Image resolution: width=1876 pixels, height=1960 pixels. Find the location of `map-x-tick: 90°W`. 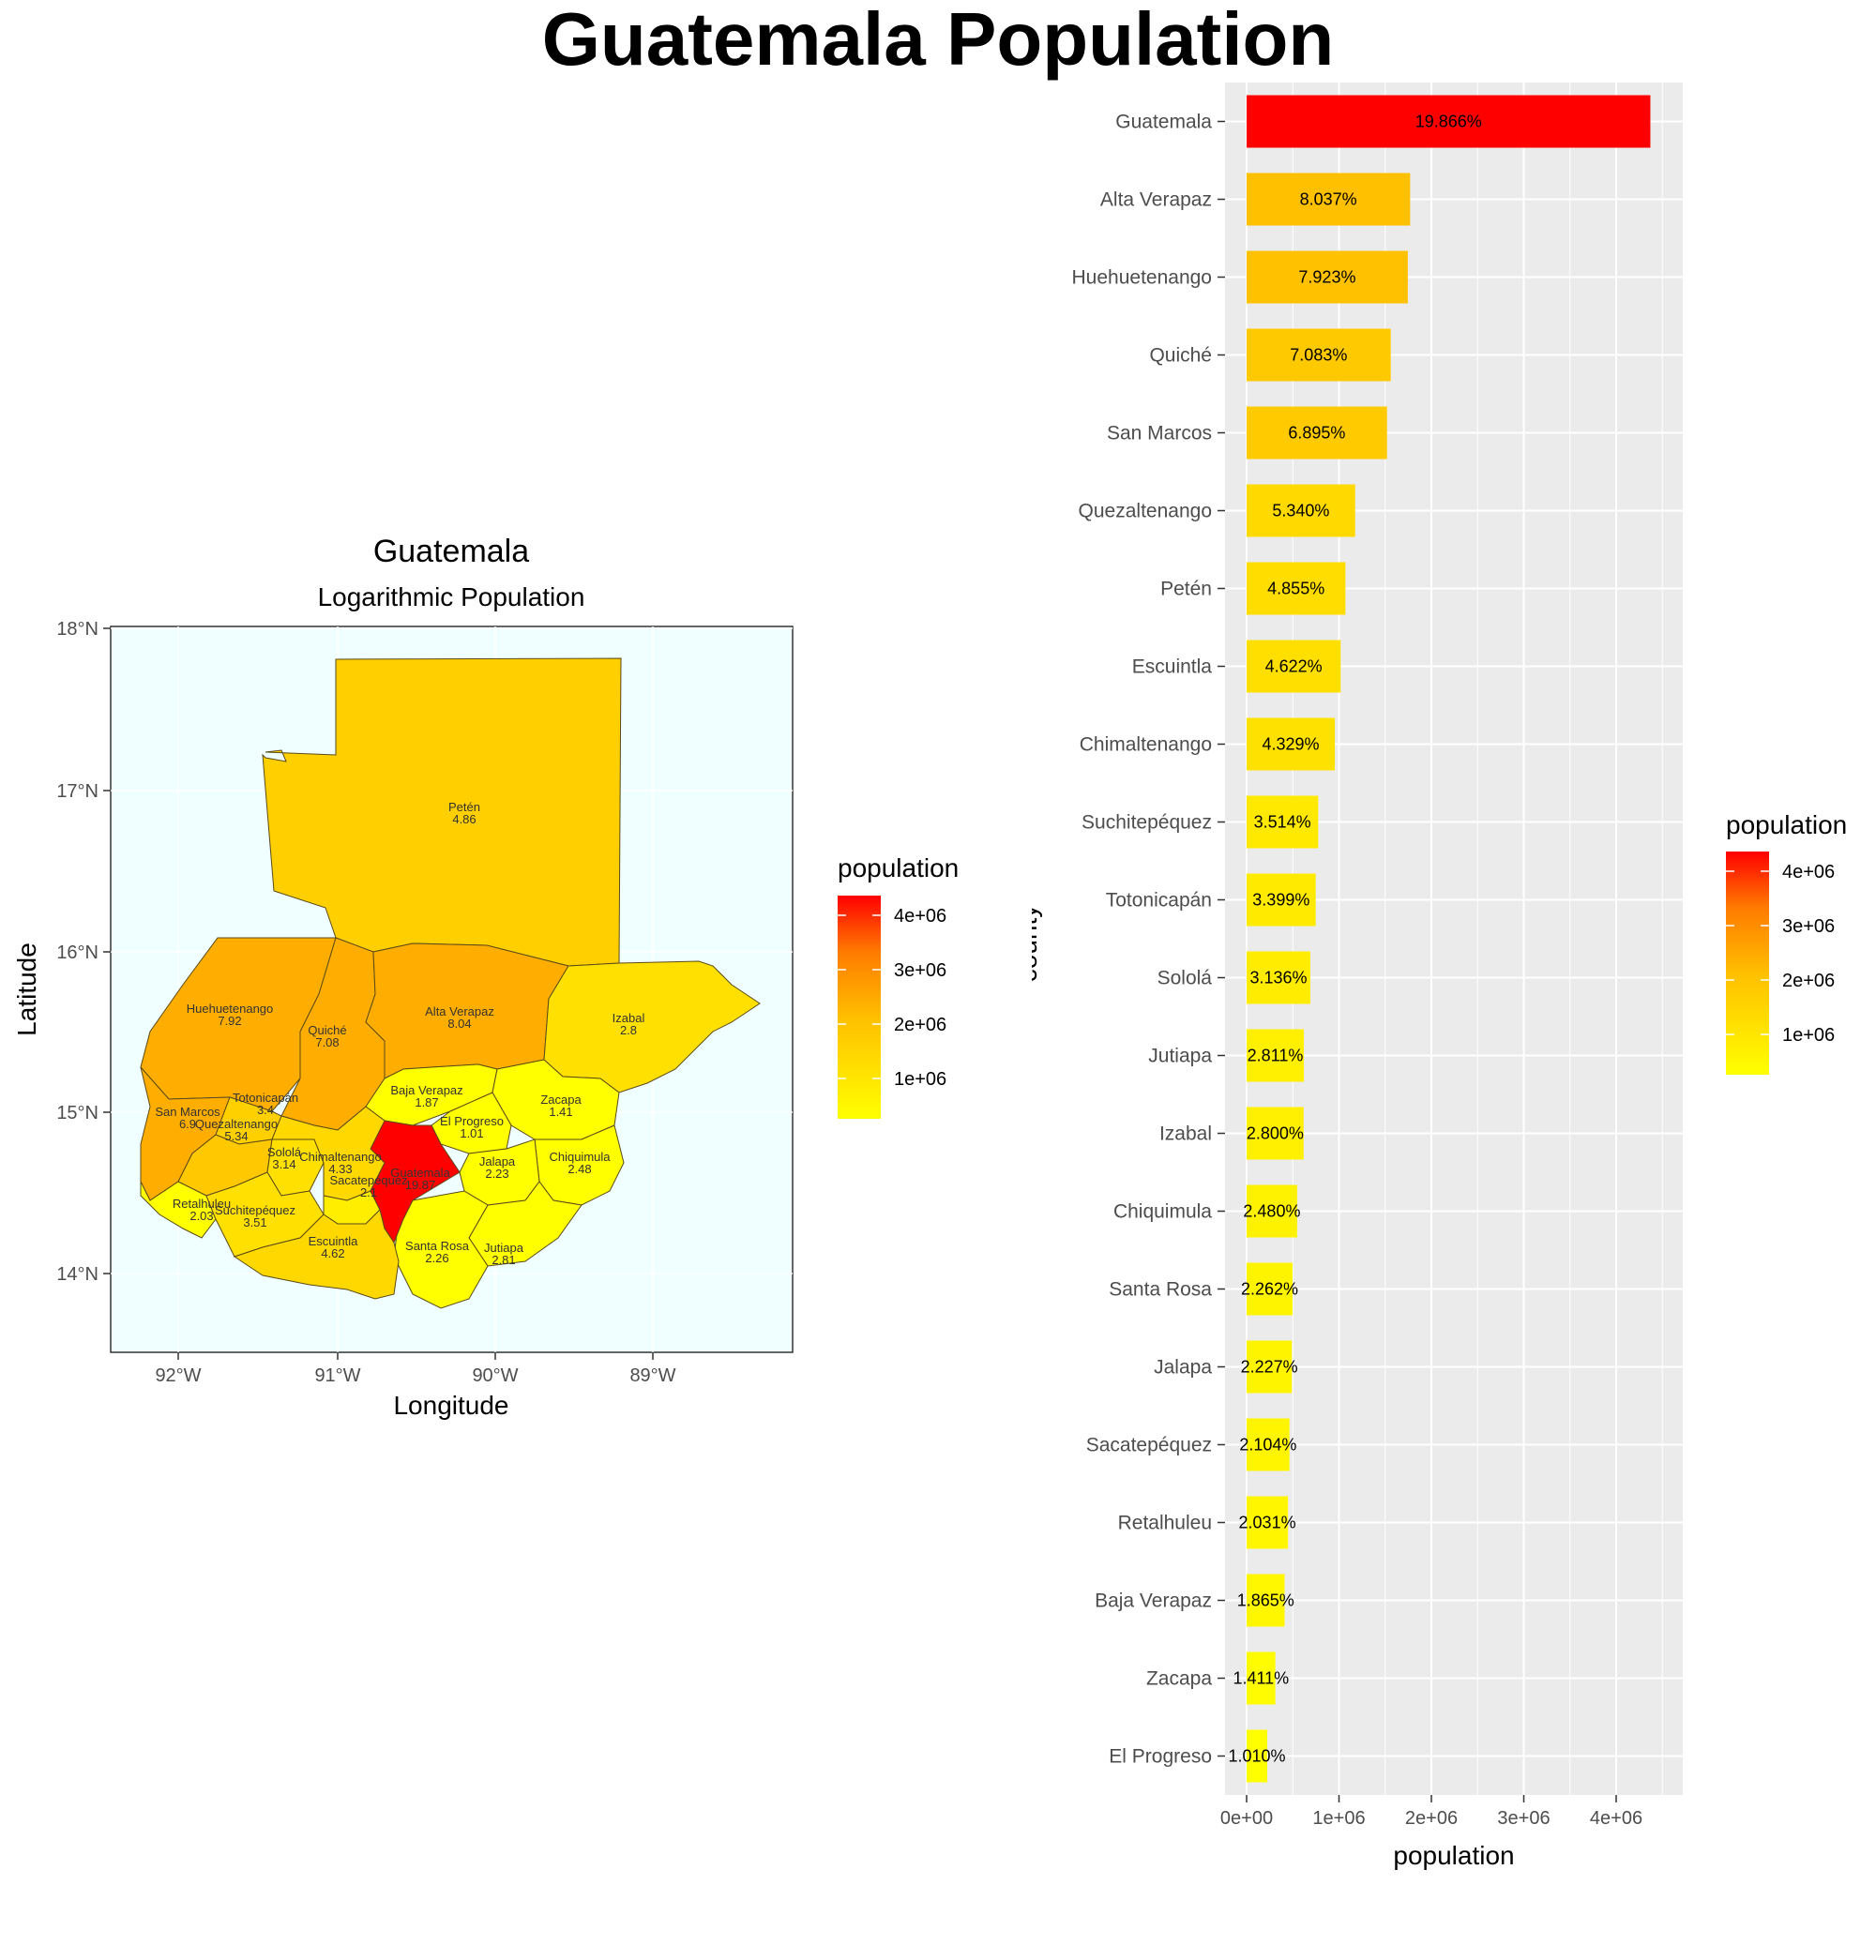

map-x-tick: 90°W is located at coordinates (495, 1375).